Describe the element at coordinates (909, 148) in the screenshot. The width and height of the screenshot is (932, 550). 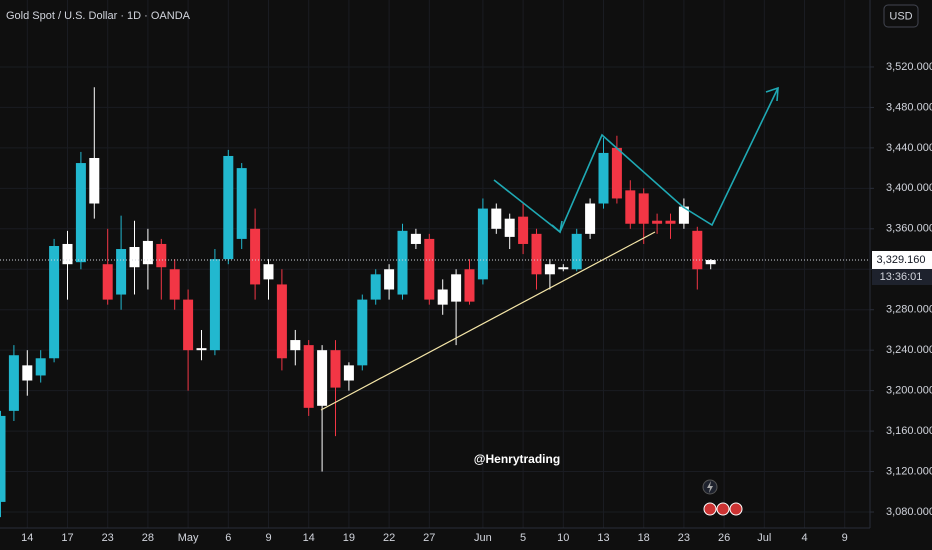
I see `y-tick-label: 3,440.000` at that location.